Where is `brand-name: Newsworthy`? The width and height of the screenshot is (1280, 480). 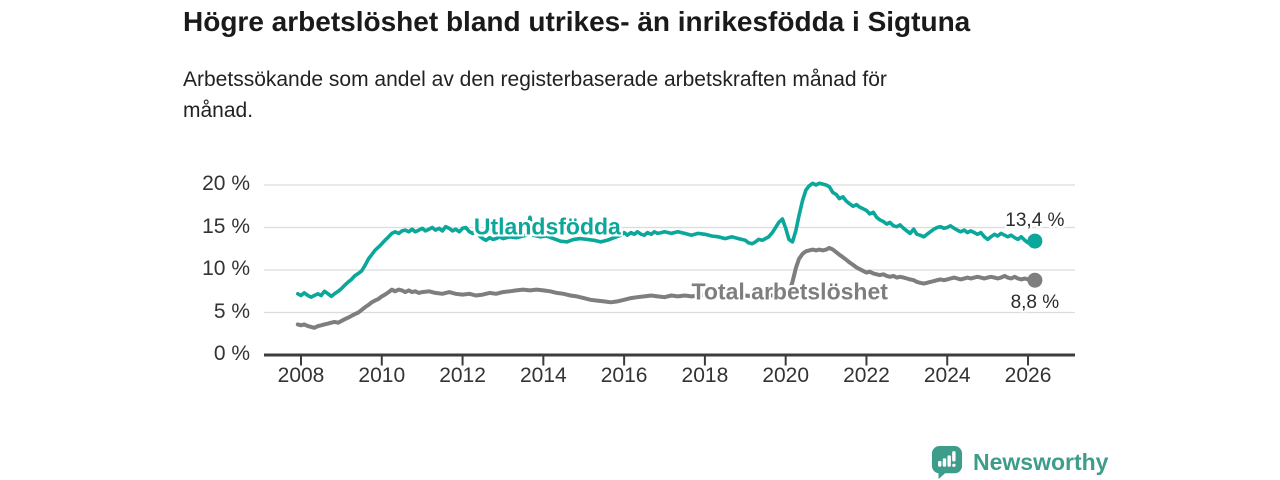
brand-name: Newsworthy is located at coordinates (1041, 461).